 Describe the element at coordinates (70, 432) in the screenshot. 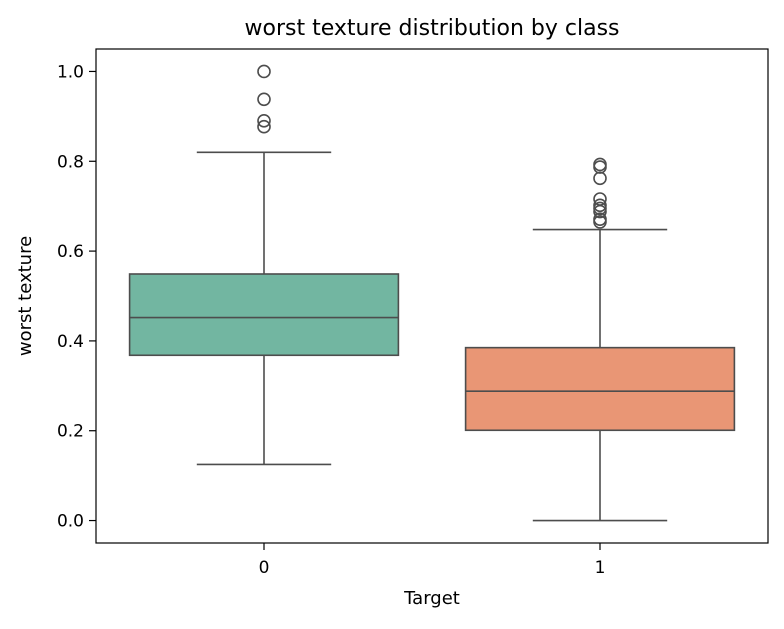

I see `y-tick-label: 0.2` at that location.